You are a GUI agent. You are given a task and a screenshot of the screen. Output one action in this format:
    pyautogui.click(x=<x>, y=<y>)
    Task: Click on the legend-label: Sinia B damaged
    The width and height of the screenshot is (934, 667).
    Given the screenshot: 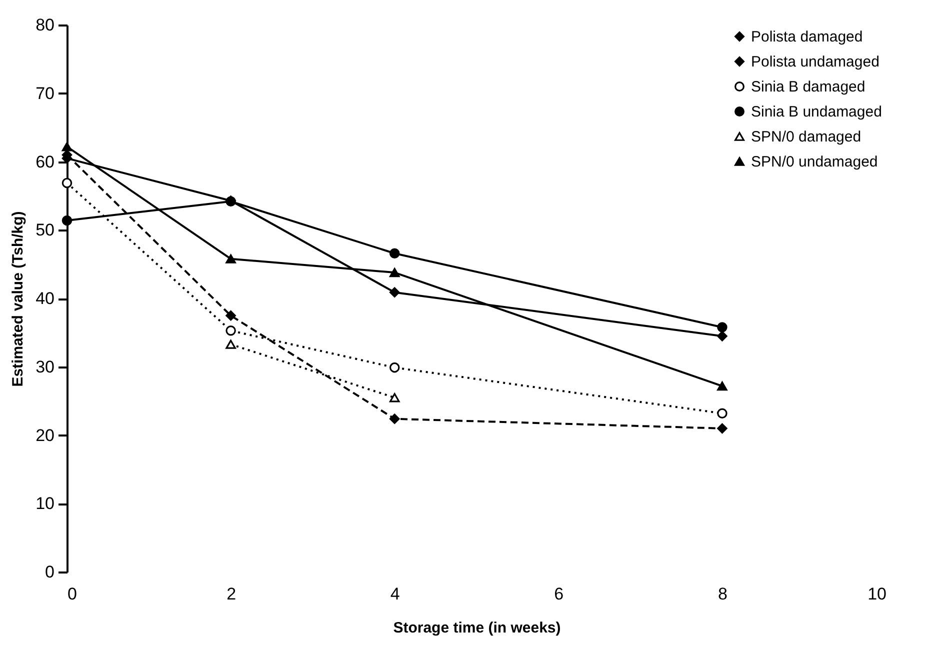 What is the action you would take?
    pyautogui.click(x=808, y=87)
    